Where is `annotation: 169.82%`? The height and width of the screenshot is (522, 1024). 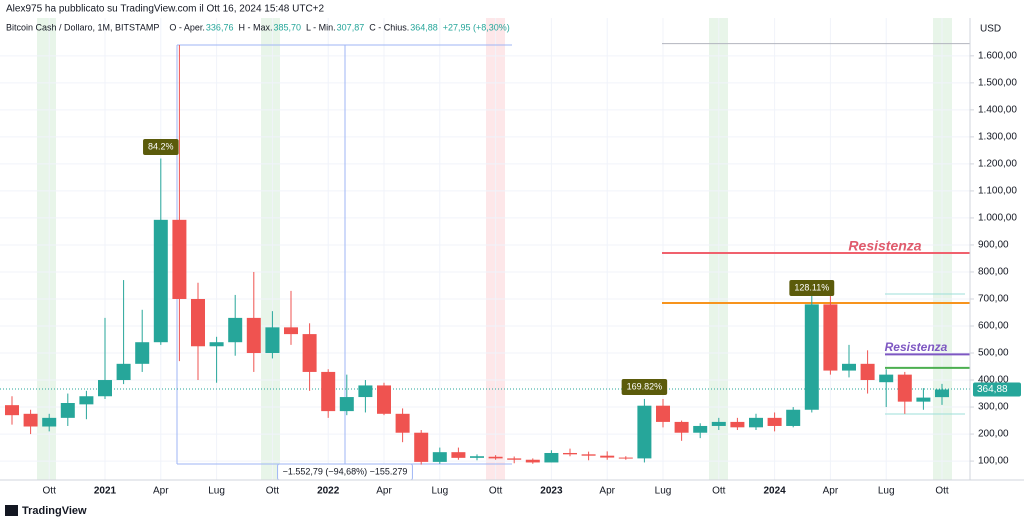
annotation: 169.82% is located at coordinates (644, 387).